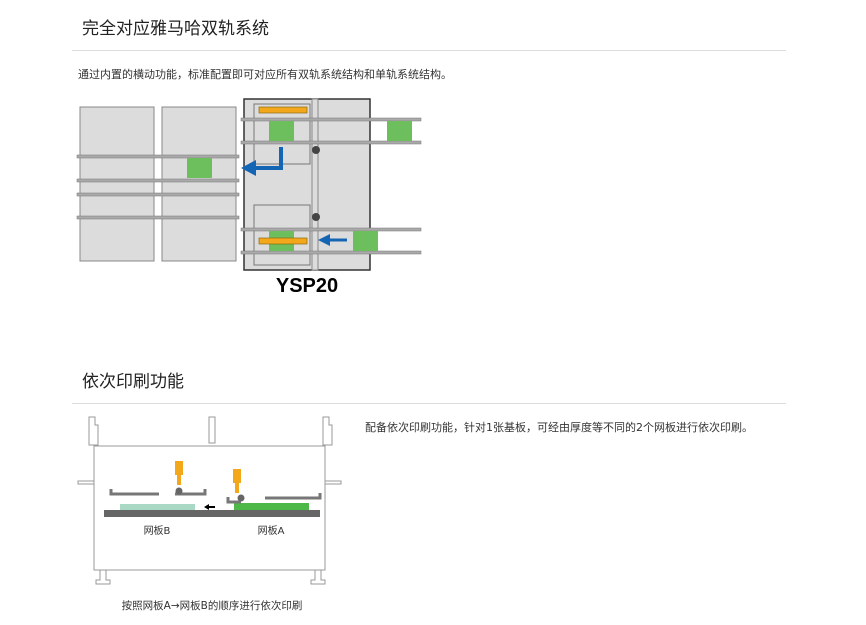  Describe the element at coordinates (559, 427) in the screenshot. I see `sequential-description: 配备依次印刷功能，针对1张基板，可经由厚度等不同的2个网板进行依次印刷。` at that location.